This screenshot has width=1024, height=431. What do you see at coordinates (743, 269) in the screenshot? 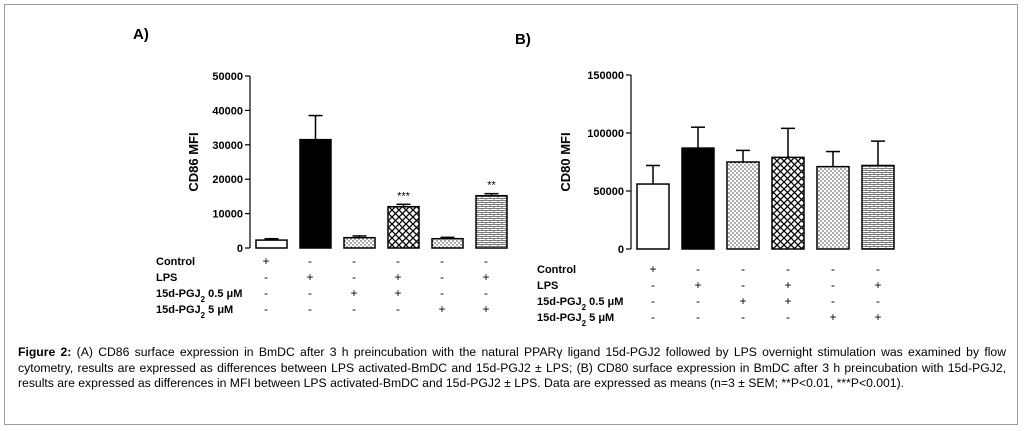
I see `condition-sign-b-0-2: -` at bounding box center [743, 269].